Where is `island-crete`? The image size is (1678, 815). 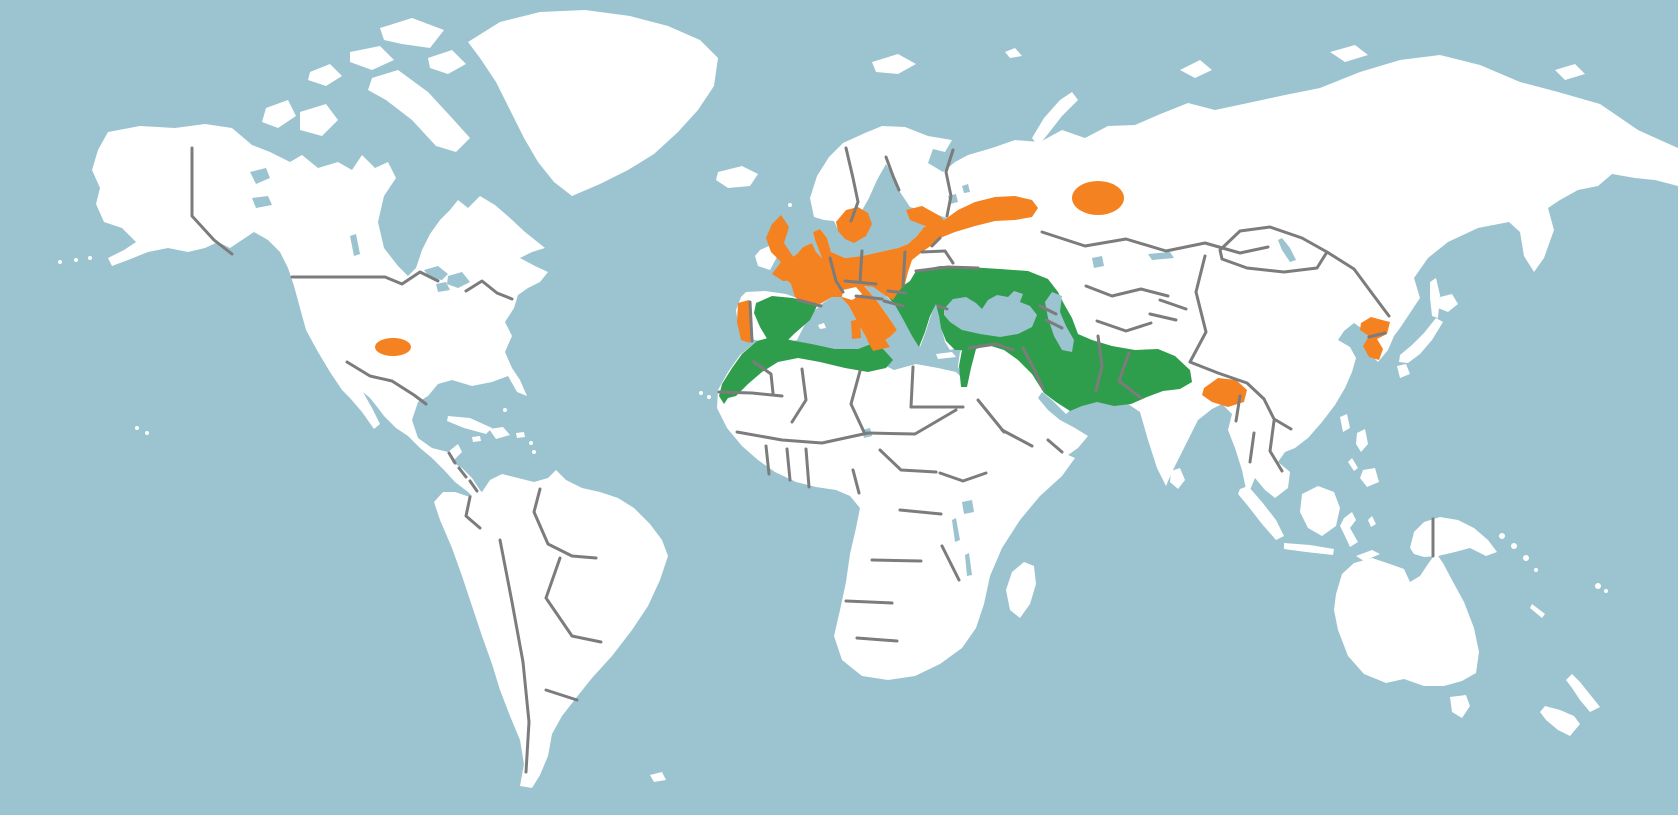
island-crete is located at coordinates (946, 355).